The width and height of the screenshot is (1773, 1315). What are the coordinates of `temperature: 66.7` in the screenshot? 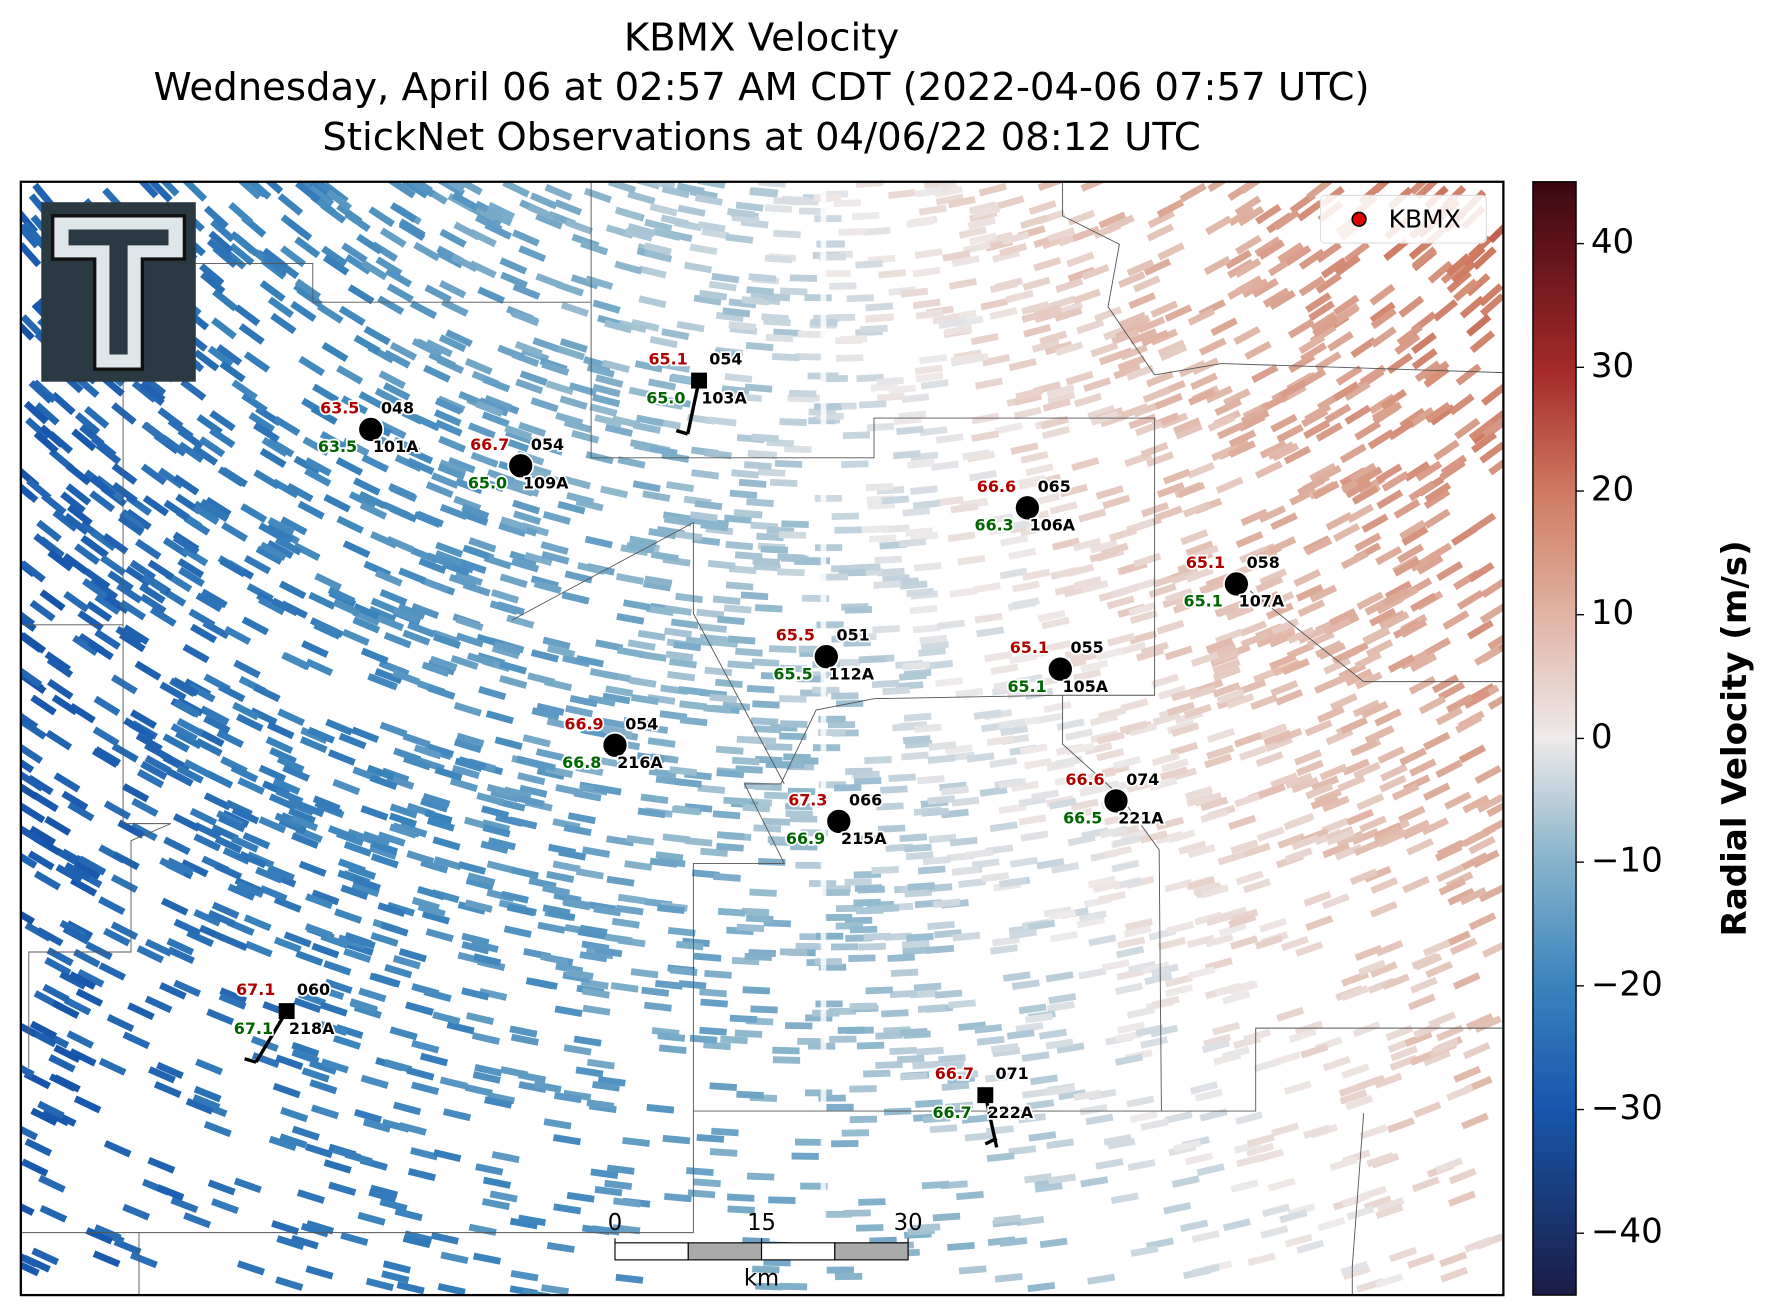 It's located at (489, 444).